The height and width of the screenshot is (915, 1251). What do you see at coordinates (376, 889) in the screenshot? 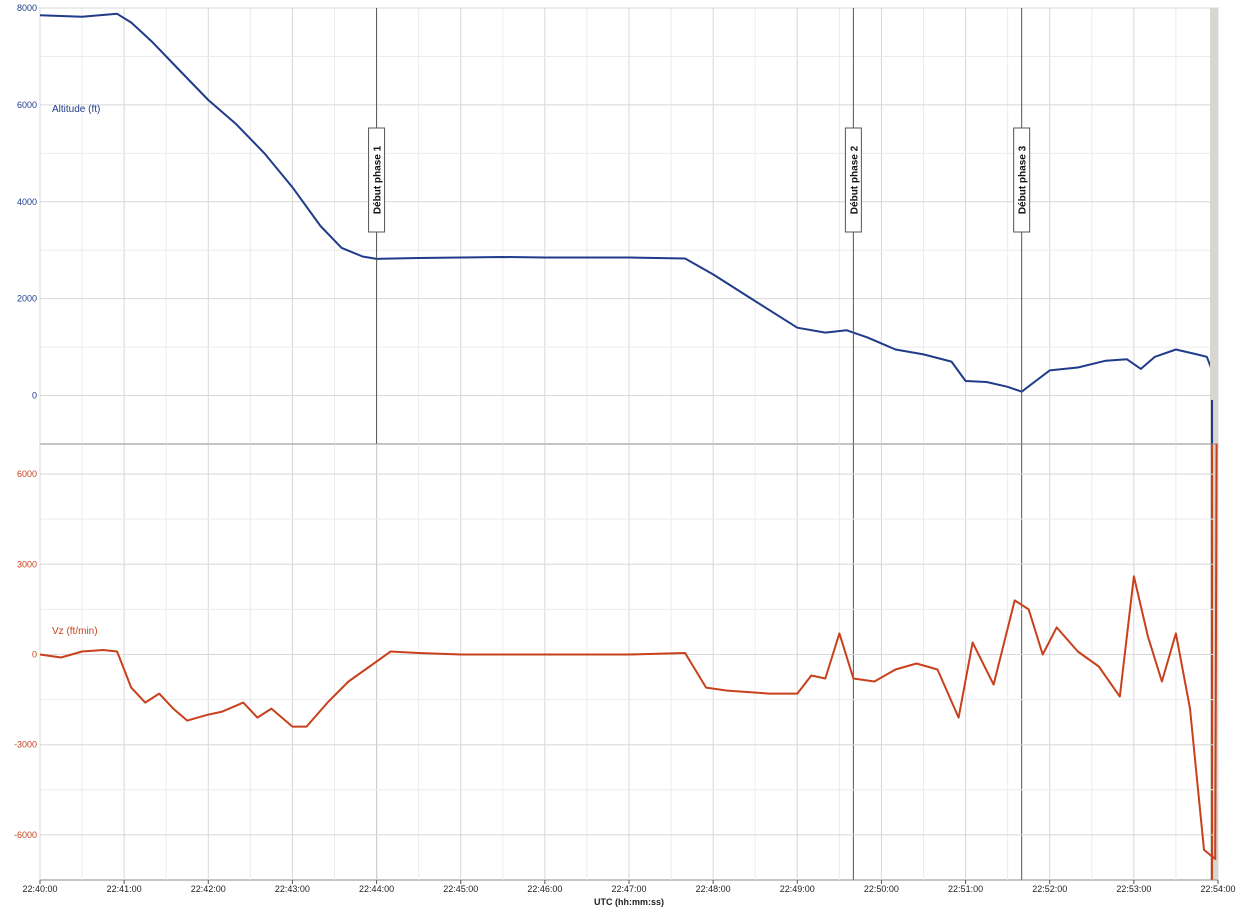
I see `x-tick-label: 22:44:00` at bounding box center [376, 889].